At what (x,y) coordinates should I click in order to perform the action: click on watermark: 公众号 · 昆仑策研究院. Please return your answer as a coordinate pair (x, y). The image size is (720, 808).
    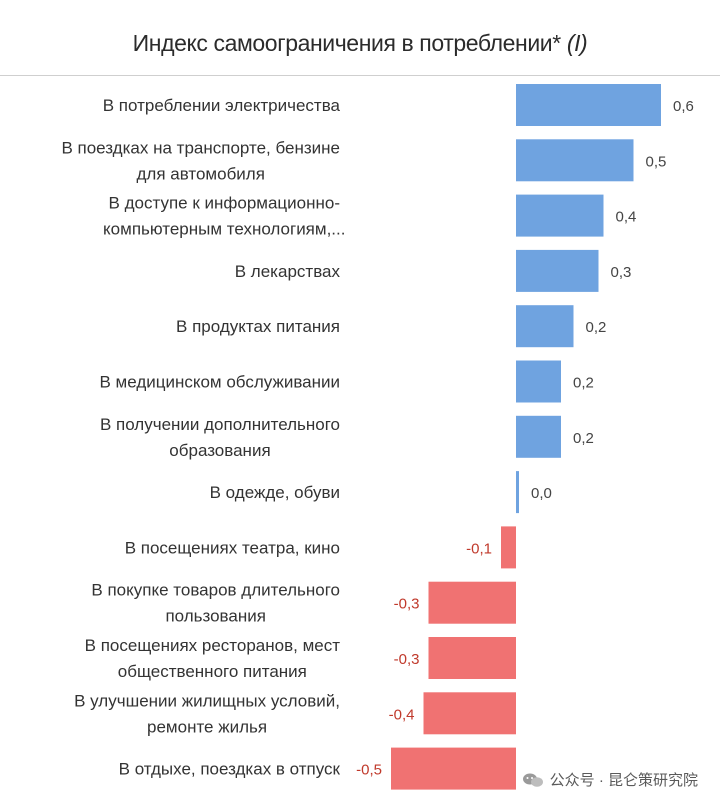
    Looking at the image, I should click on (609, 779).